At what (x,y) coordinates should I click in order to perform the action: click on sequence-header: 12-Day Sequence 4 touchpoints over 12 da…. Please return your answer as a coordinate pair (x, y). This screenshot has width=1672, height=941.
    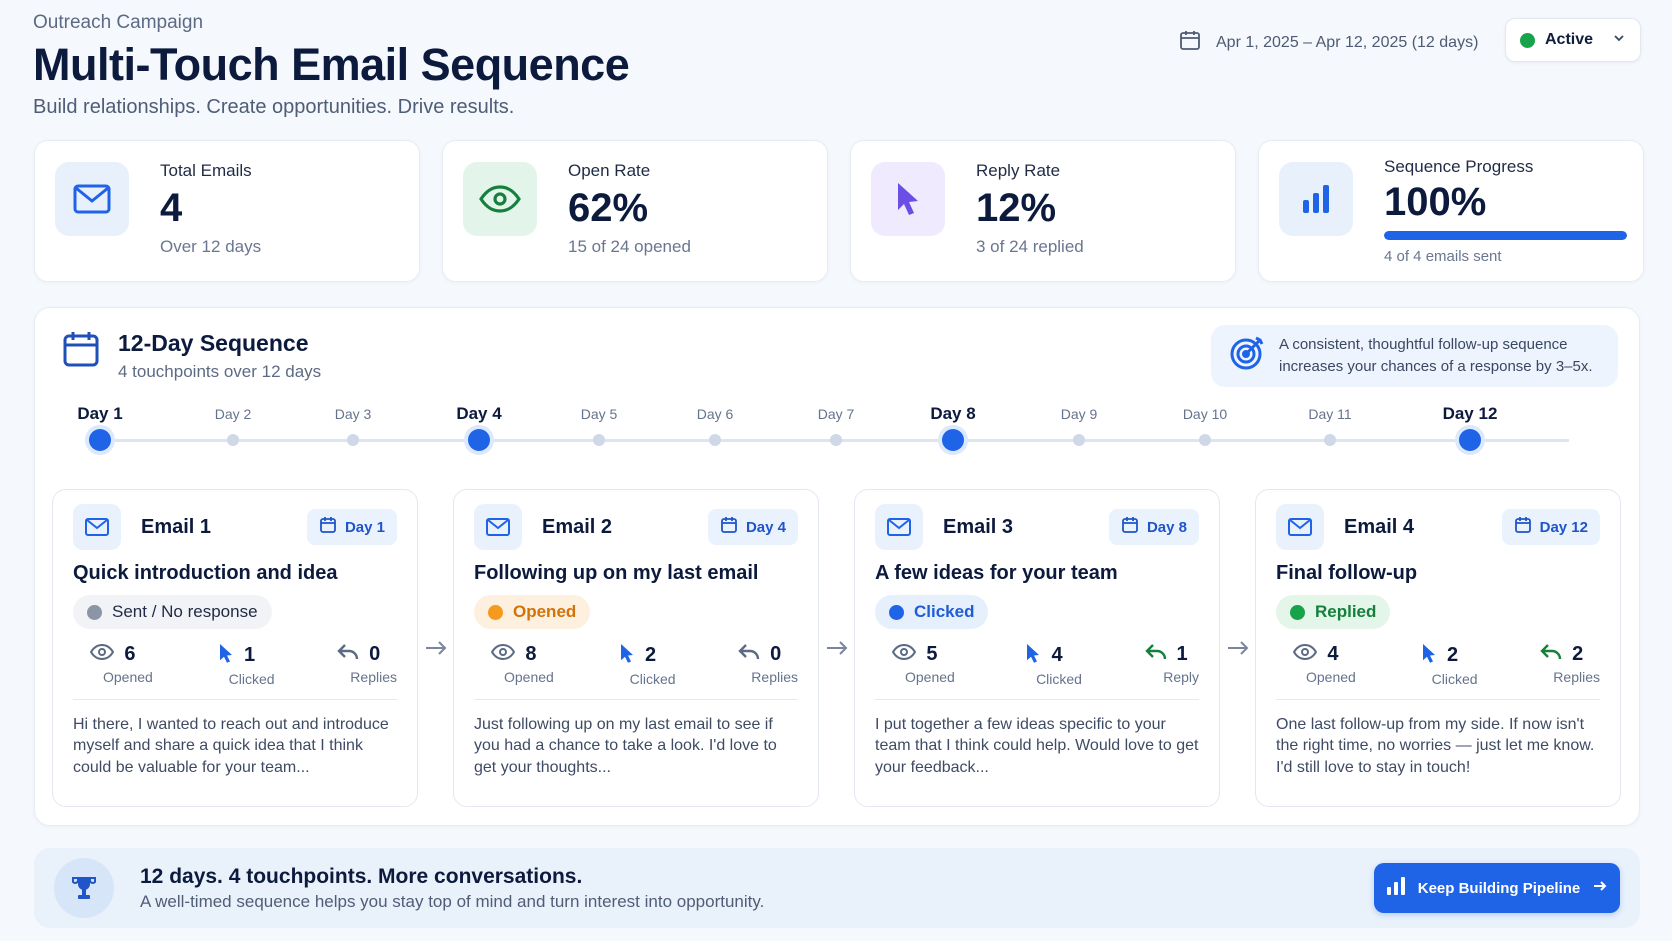
    Looking at the image, I should click on (191, 356).